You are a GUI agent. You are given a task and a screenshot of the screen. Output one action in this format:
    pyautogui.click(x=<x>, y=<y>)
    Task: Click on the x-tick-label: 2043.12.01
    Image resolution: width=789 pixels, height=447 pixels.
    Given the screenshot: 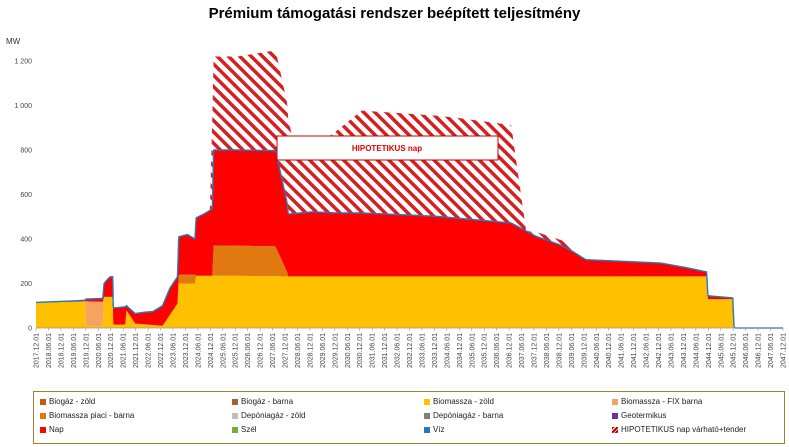 What is the action you would take?
    pyautogui.click(x=684, y=350)
    